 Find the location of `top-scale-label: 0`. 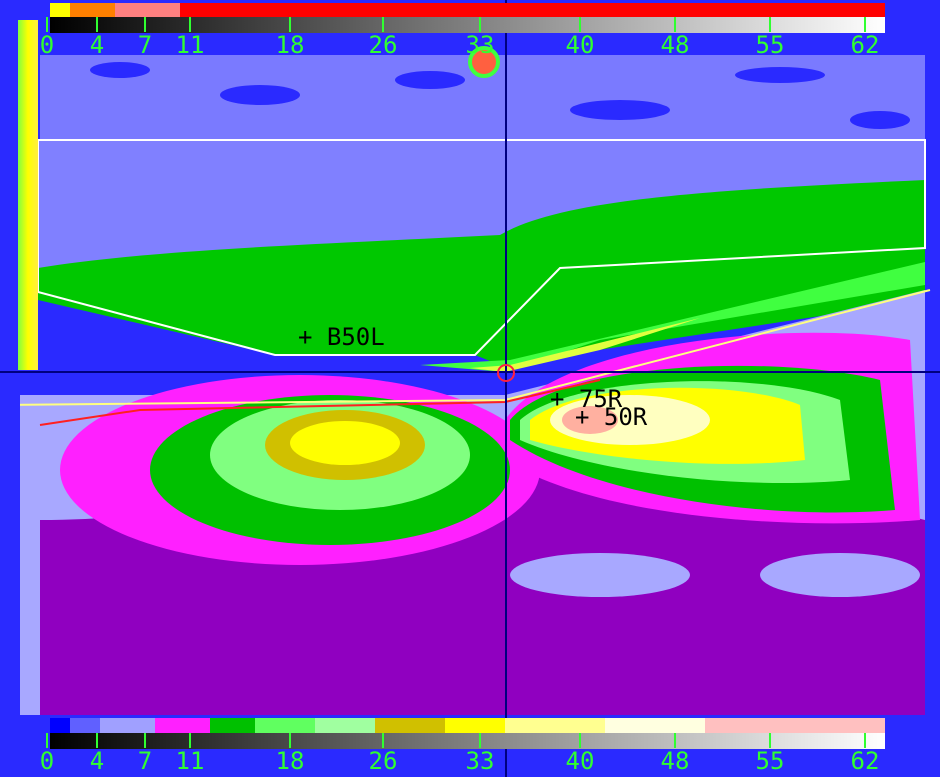

top-scale-label: 0 is located at coordinates (47, 45).